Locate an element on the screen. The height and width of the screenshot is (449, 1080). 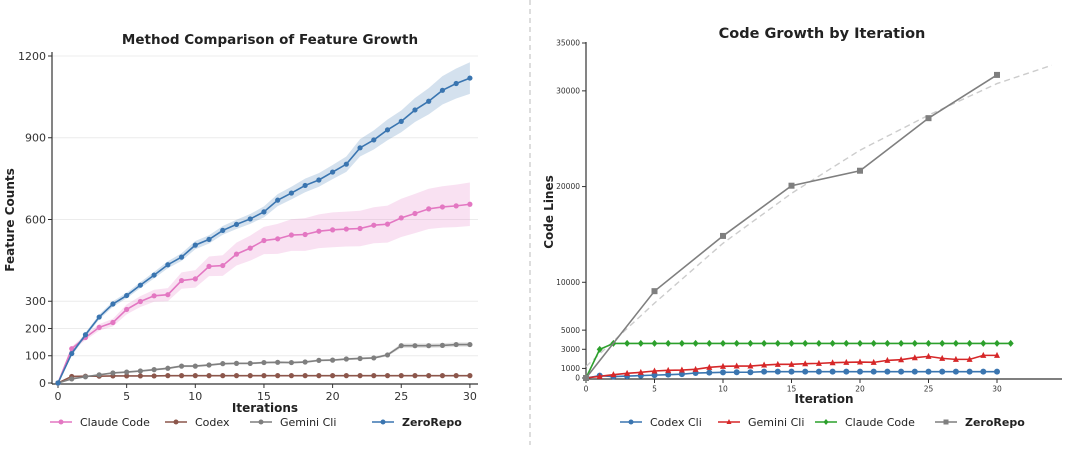
series-claude-code is located at coordinates (798, 360).